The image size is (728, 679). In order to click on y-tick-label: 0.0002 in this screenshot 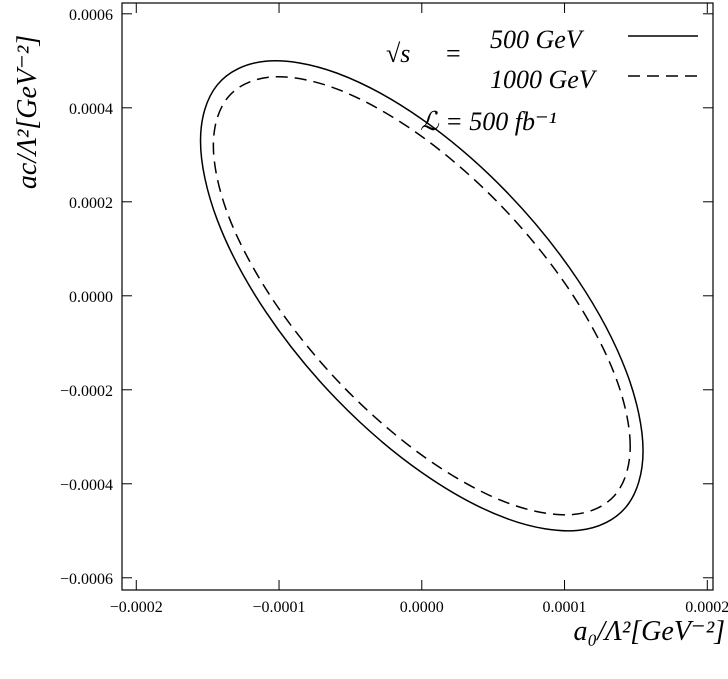, I will do `click(91, 203)`.